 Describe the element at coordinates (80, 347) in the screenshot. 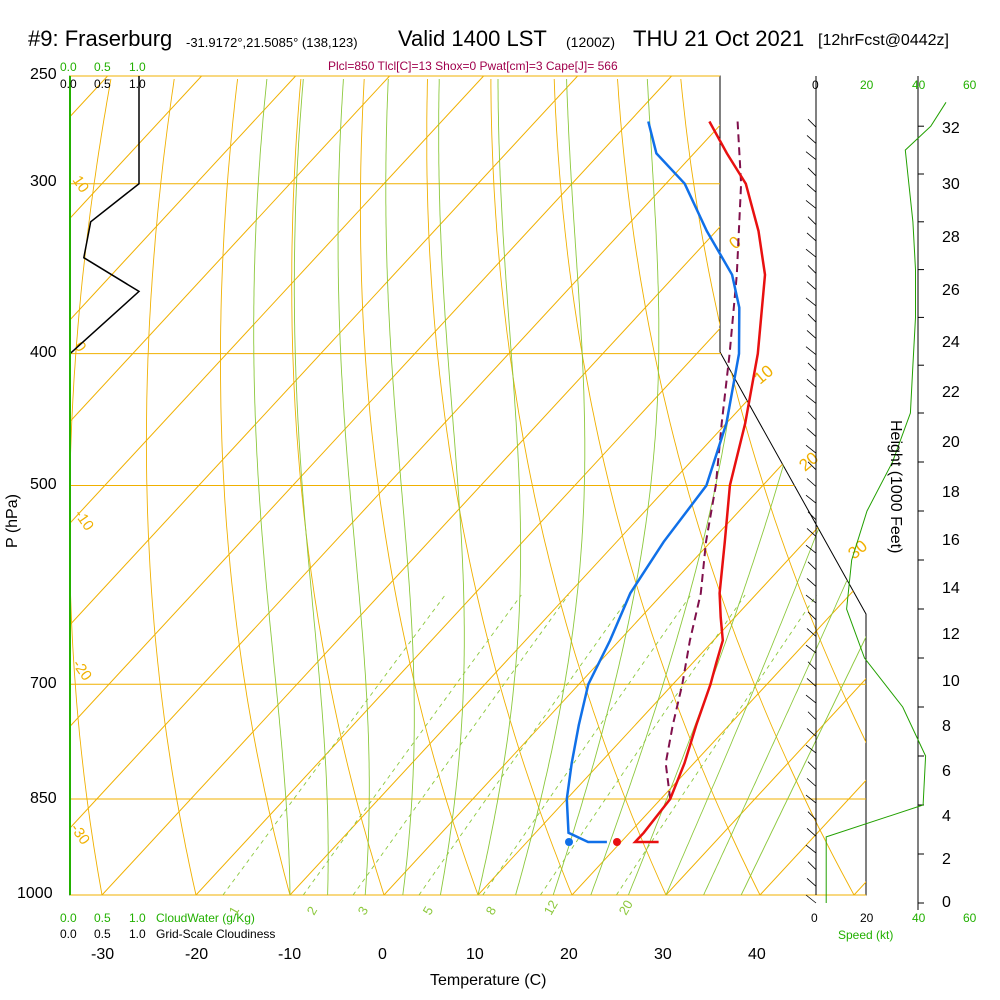

I see `adiabat-edge-label: 0` at that location.